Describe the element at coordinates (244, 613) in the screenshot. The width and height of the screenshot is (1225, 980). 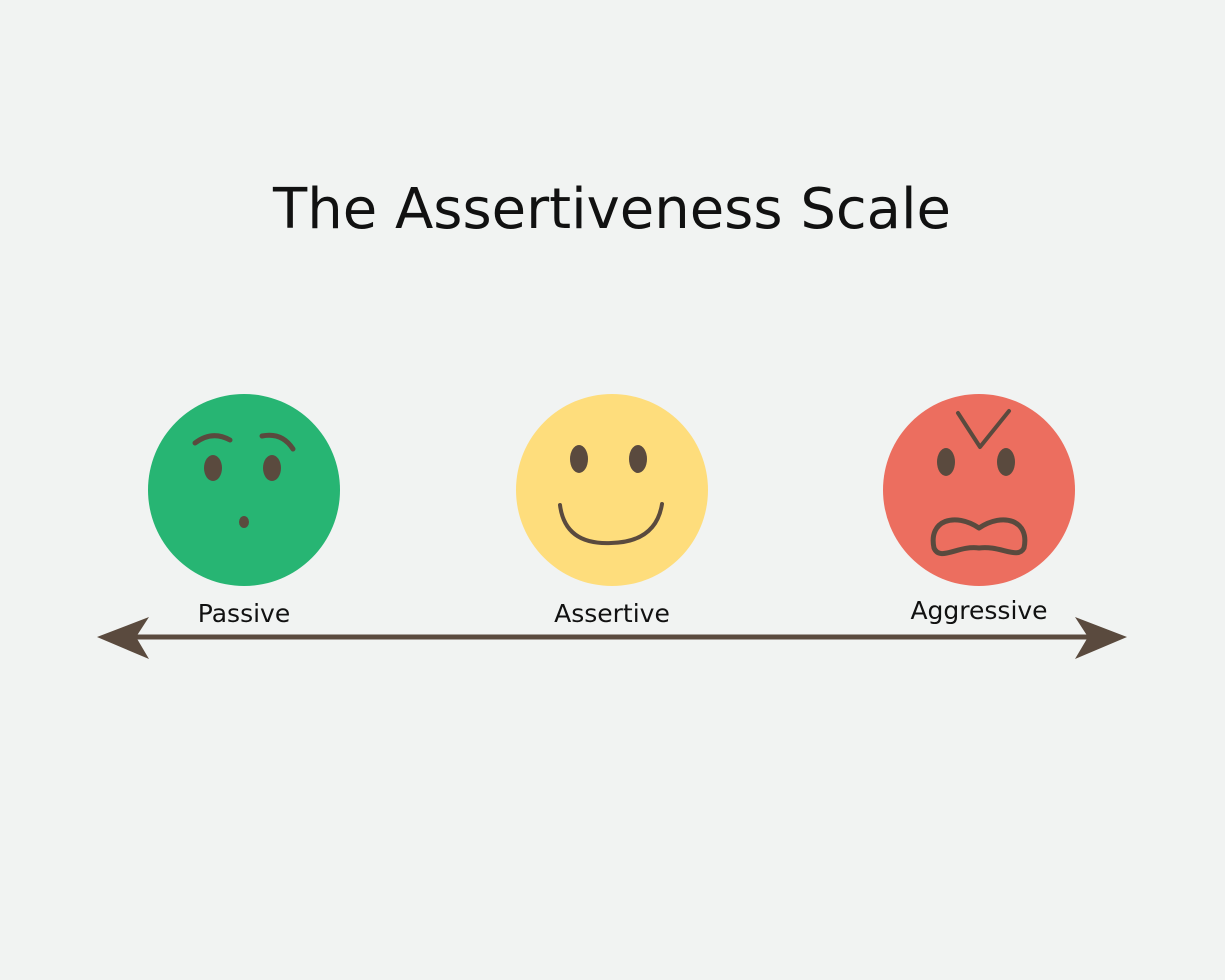
I see `passive-label: Passive` at that location.